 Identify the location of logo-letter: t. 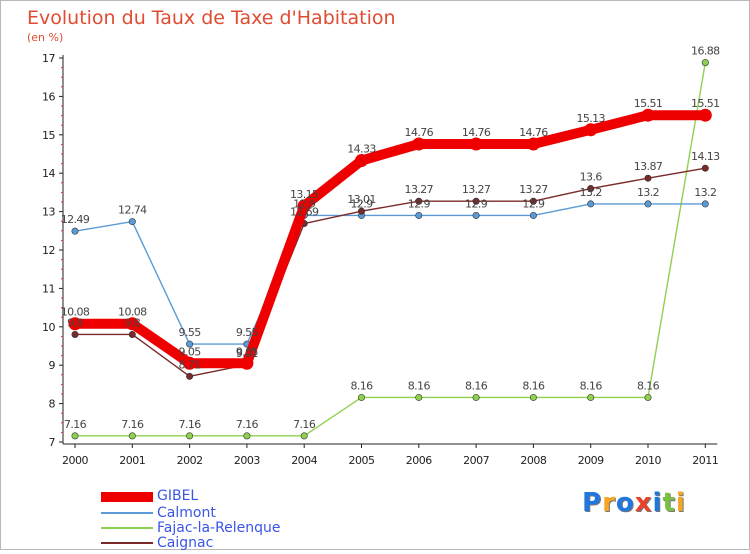
(669, 503).